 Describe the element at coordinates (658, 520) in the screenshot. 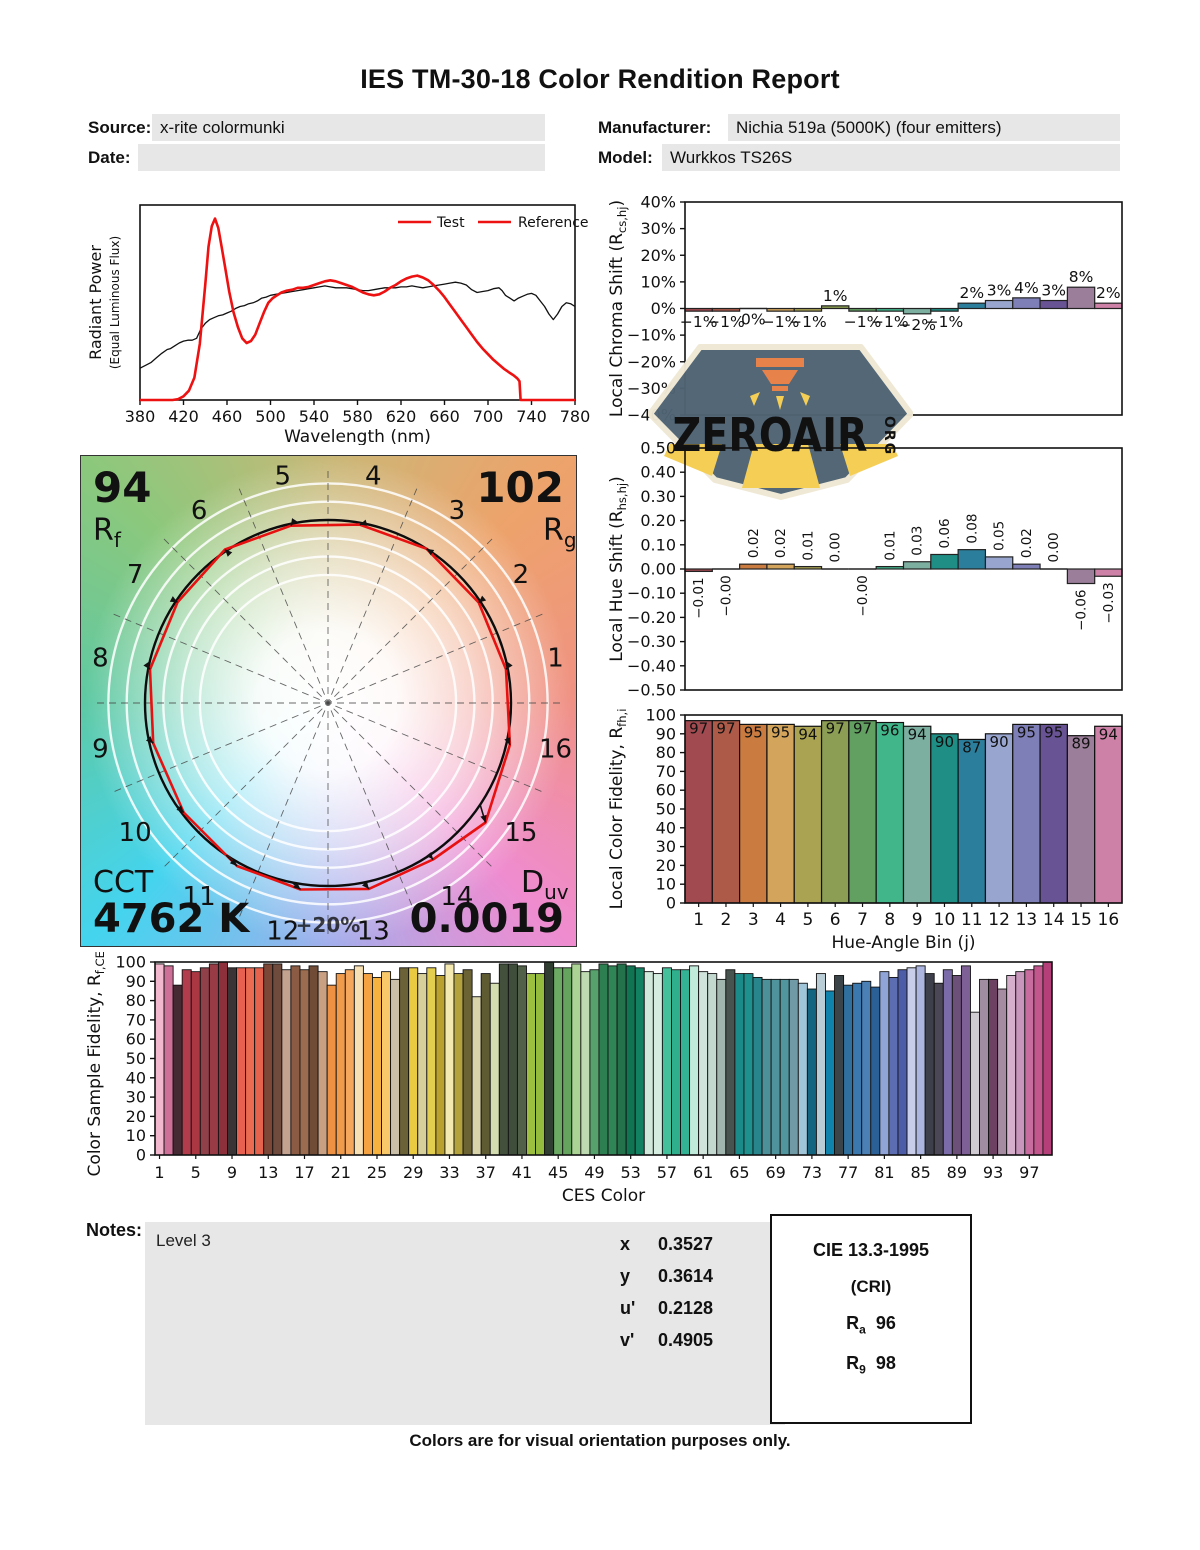

I see `svg-text: 0.20` at that location.